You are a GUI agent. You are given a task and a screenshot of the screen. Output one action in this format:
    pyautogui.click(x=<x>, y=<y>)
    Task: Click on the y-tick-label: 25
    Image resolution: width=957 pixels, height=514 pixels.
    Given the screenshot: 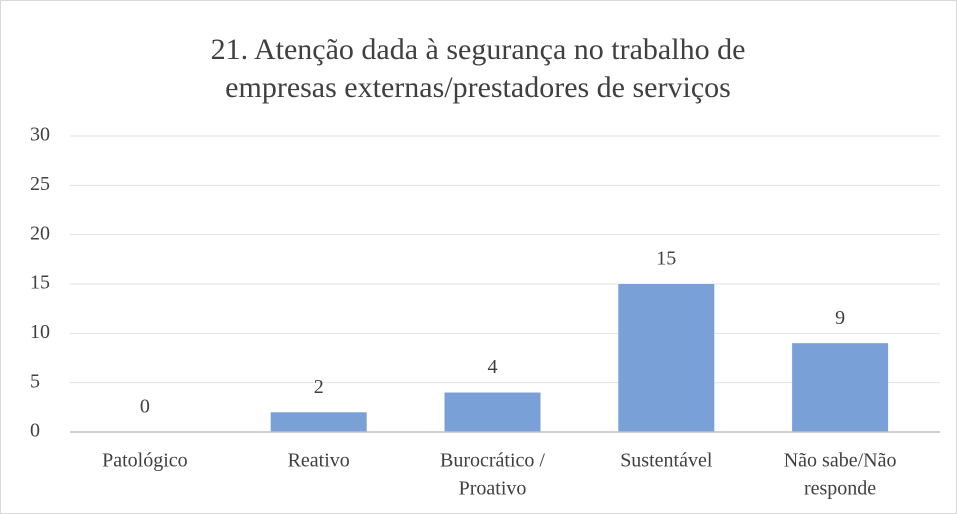 What is the action you would take?
    pyautogui.click(x=40, y=184)
    